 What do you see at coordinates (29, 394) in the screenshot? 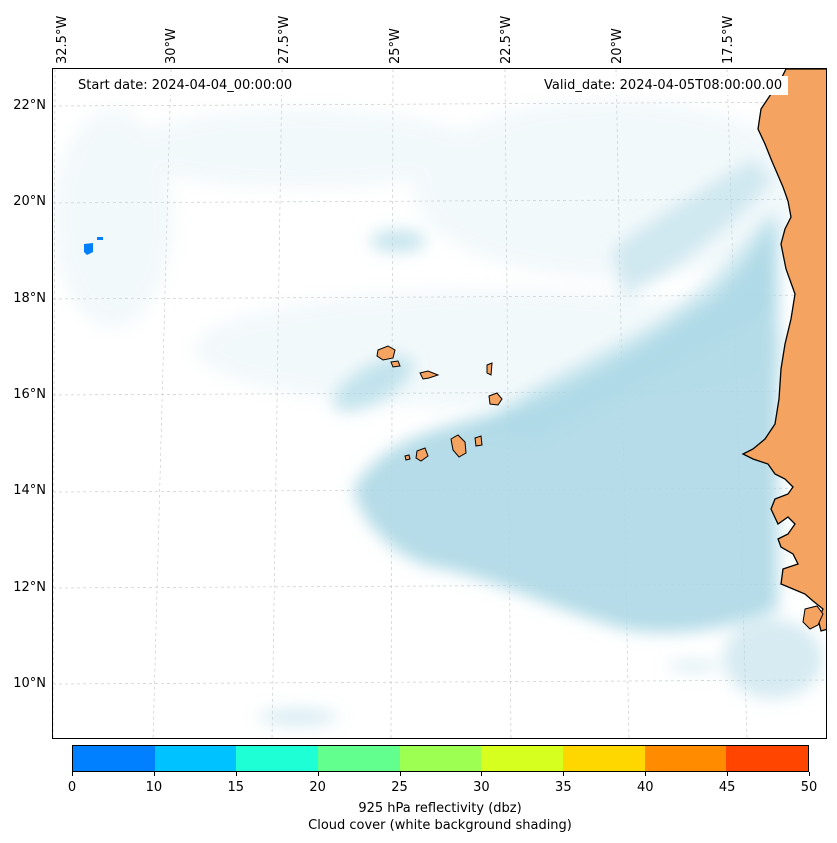
I see `lat-label-16n: 16°N` at bounding box center [29, 394].